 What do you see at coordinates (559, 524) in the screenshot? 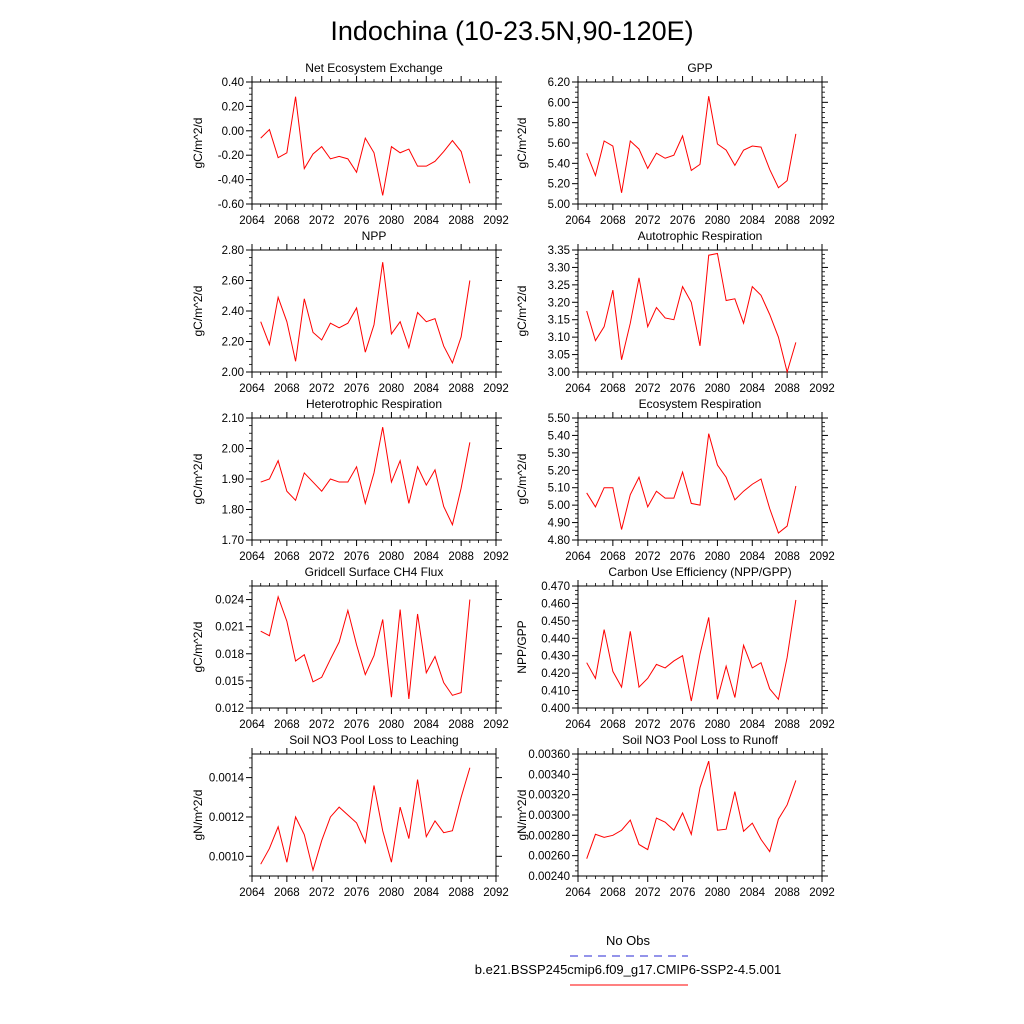
I see `y-tick-label: 4.90` at bounding box center [559, 524].